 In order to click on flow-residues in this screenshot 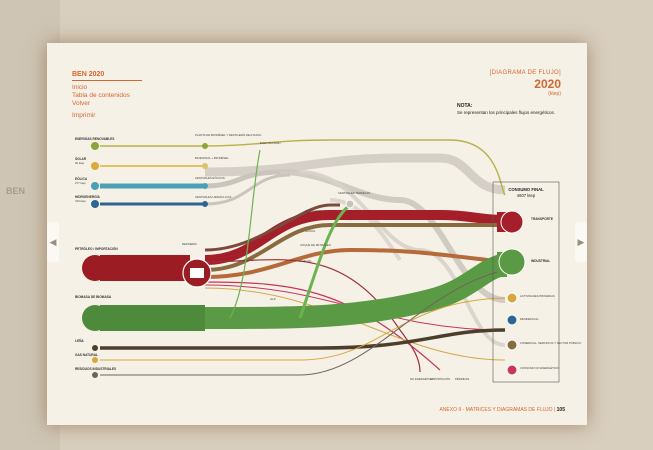, I will do `click(303, 322)`.